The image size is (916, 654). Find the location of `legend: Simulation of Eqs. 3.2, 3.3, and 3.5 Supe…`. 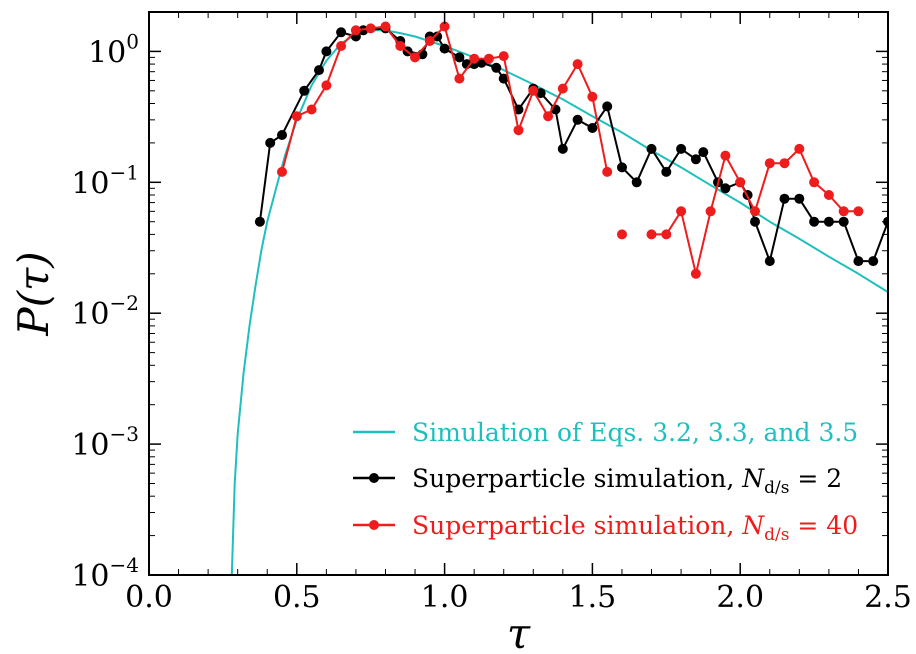

legend: Simulation of Eqs. 3.2, 3.3, and 3.5 Supe… is located at coordinates (605, 481).